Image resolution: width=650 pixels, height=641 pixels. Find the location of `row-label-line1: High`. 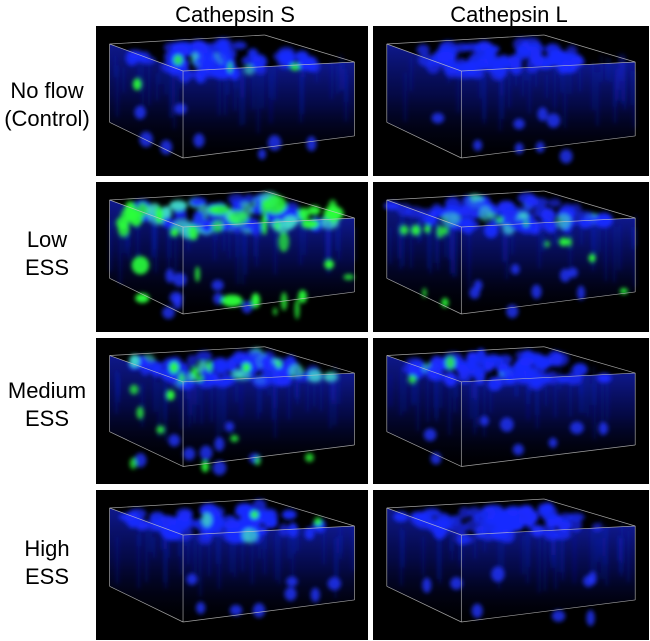

row-label-line1: High is located at coordinates (47, 548).